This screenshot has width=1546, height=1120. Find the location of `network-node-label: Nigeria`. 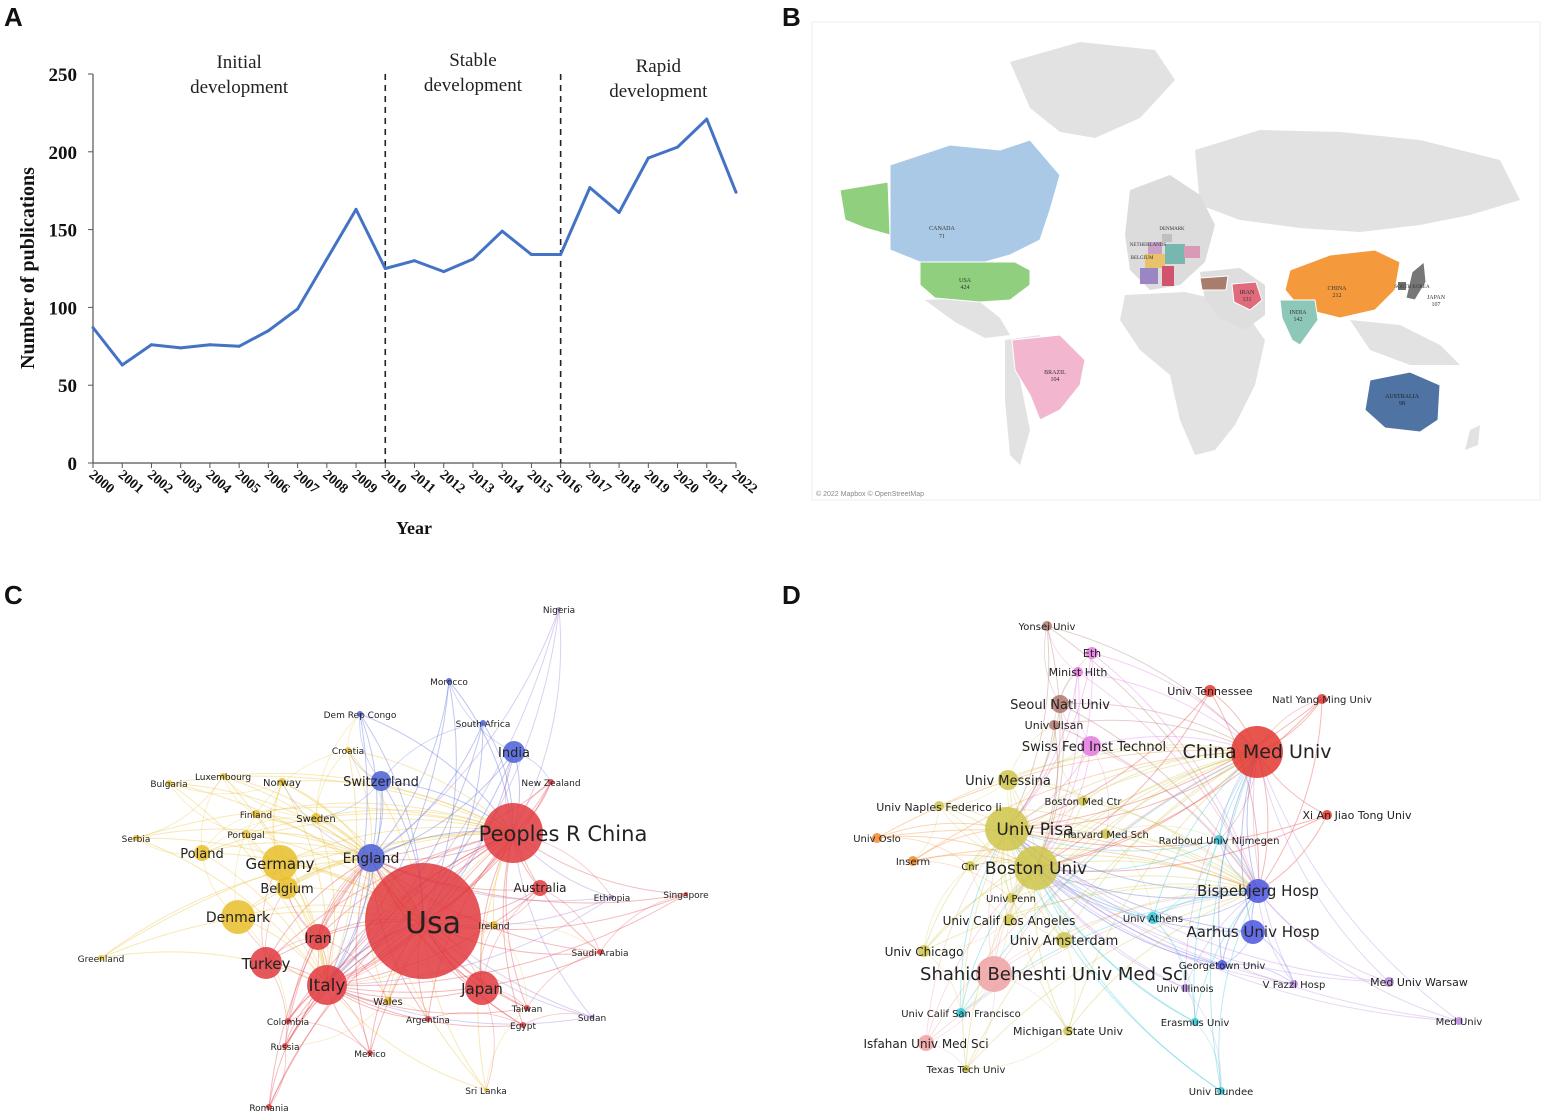

network-node-label: Nigeria is located at coordinates (559, 611).